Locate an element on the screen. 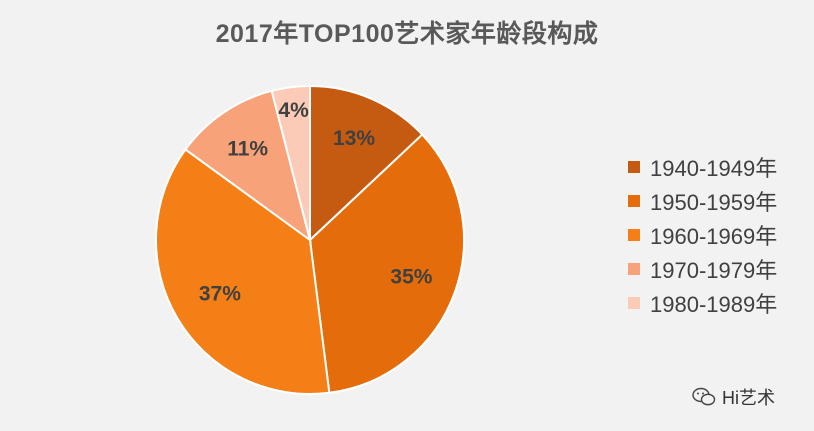 The image size is (814, 431). legend-label: 1970-1979年 is located at coordinates (714, 270).